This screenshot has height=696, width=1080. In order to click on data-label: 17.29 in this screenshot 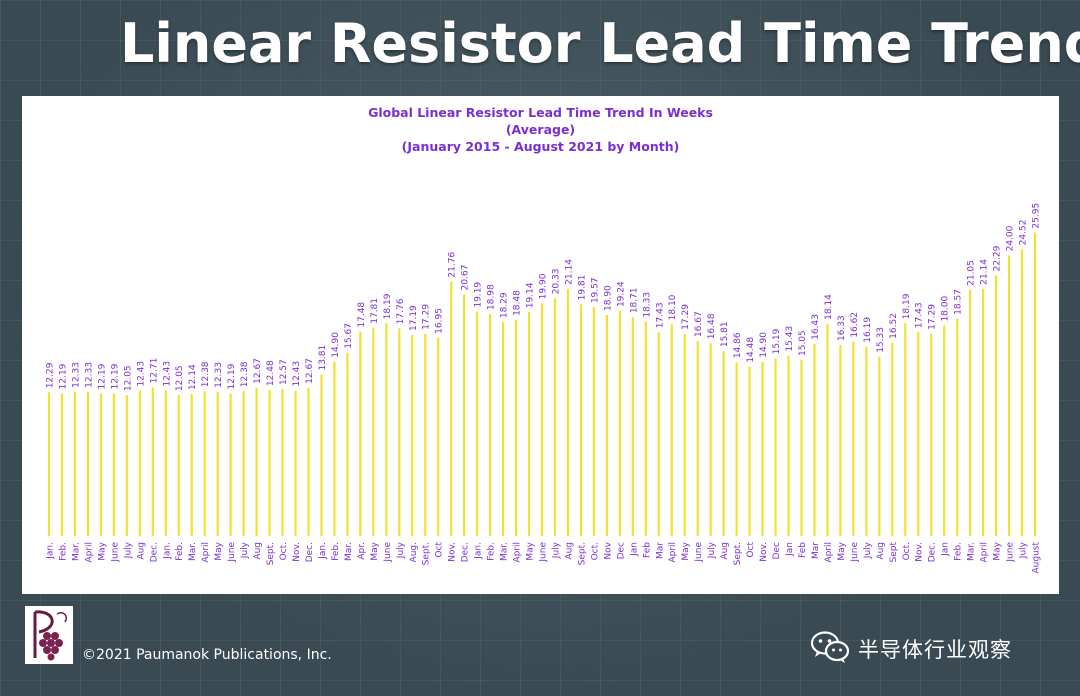, I will do `click(427, 317)`.